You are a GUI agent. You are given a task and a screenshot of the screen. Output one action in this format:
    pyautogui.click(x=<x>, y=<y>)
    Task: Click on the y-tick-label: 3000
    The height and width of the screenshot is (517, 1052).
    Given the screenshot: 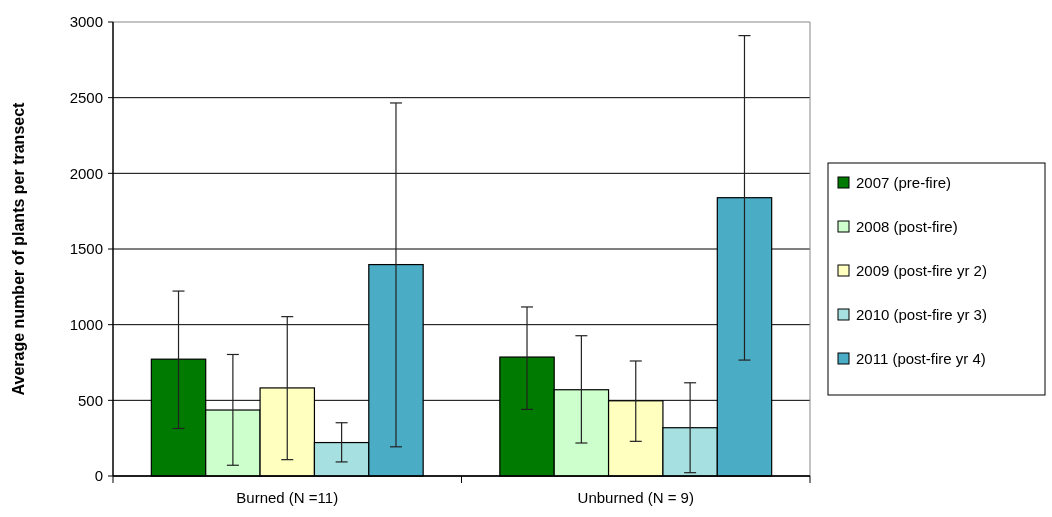 What is the action you would take?
    pyautogui.click(x=86, y=22)
    